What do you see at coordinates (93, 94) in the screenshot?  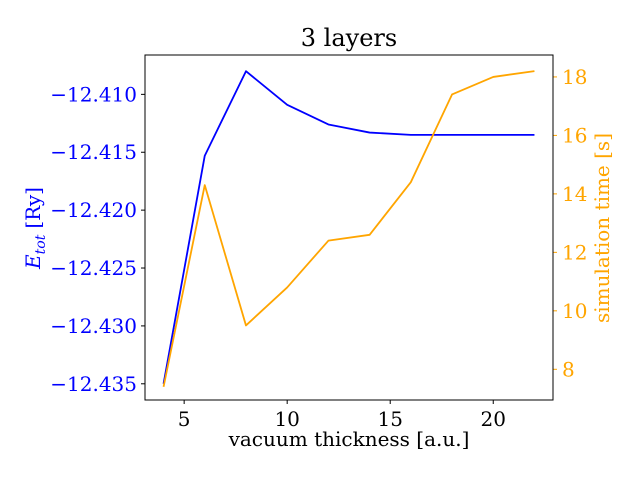 I see `y-left-tick-label: −12.410` at bounding box center [93, 94].